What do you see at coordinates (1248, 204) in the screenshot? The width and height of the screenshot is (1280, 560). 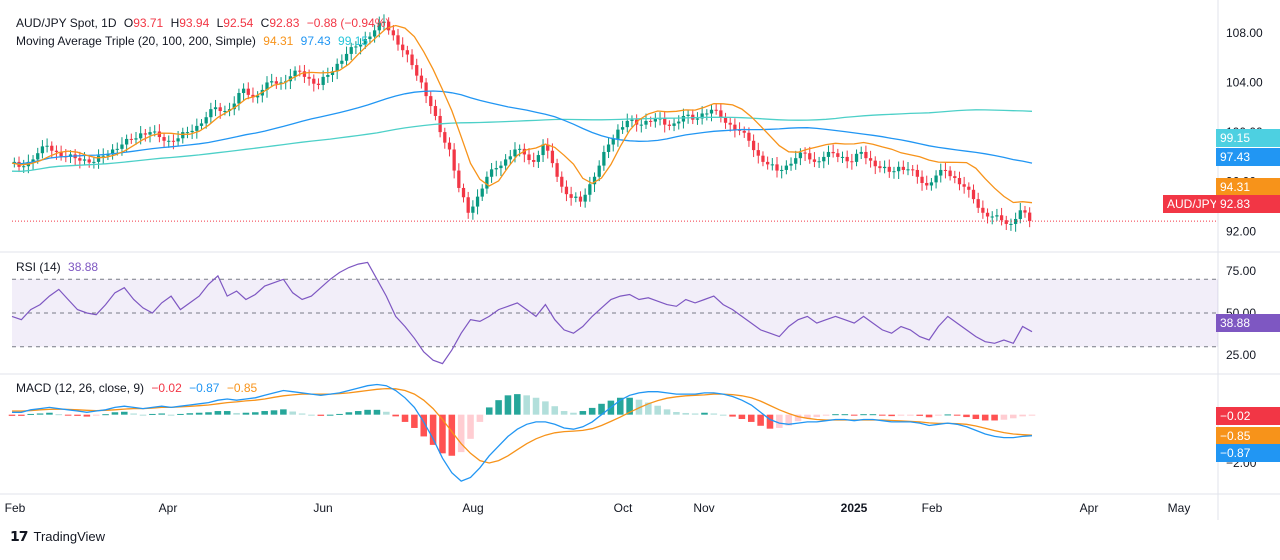 I see `last-price-tag: 92.83` at bounding box center [1248, 204].